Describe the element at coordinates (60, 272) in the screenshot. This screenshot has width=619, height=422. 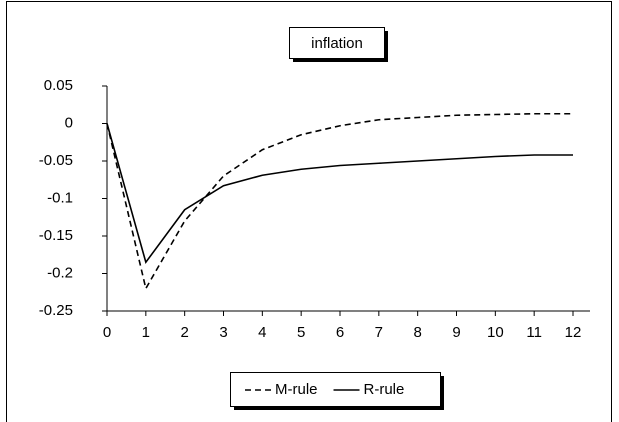
I see `y-tick-label: -0.2` at that location.